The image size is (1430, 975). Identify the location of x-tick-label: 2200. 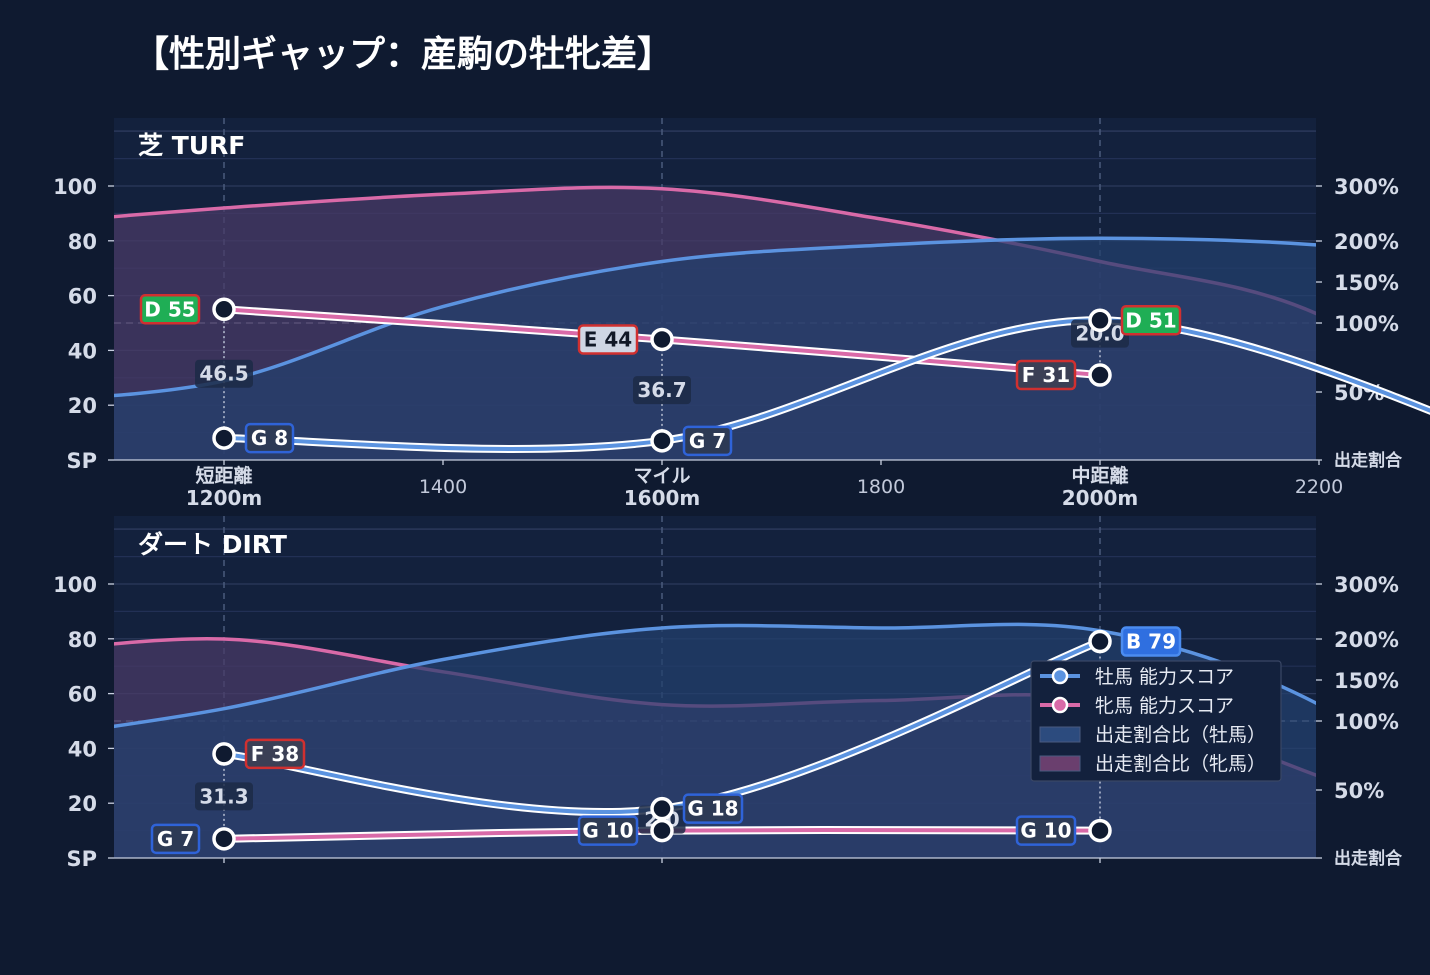
(1319, 487).